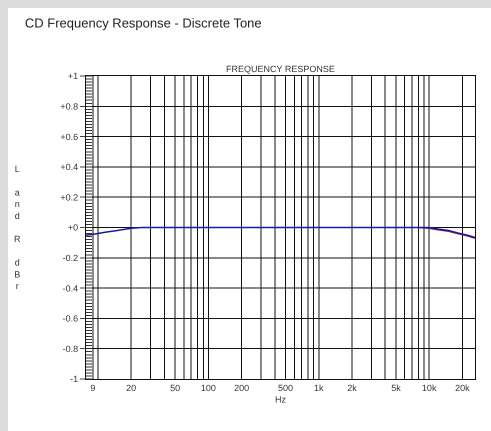 The image size is (491, 431). I want to click on y-tick-label: +1, so click(73, 76).